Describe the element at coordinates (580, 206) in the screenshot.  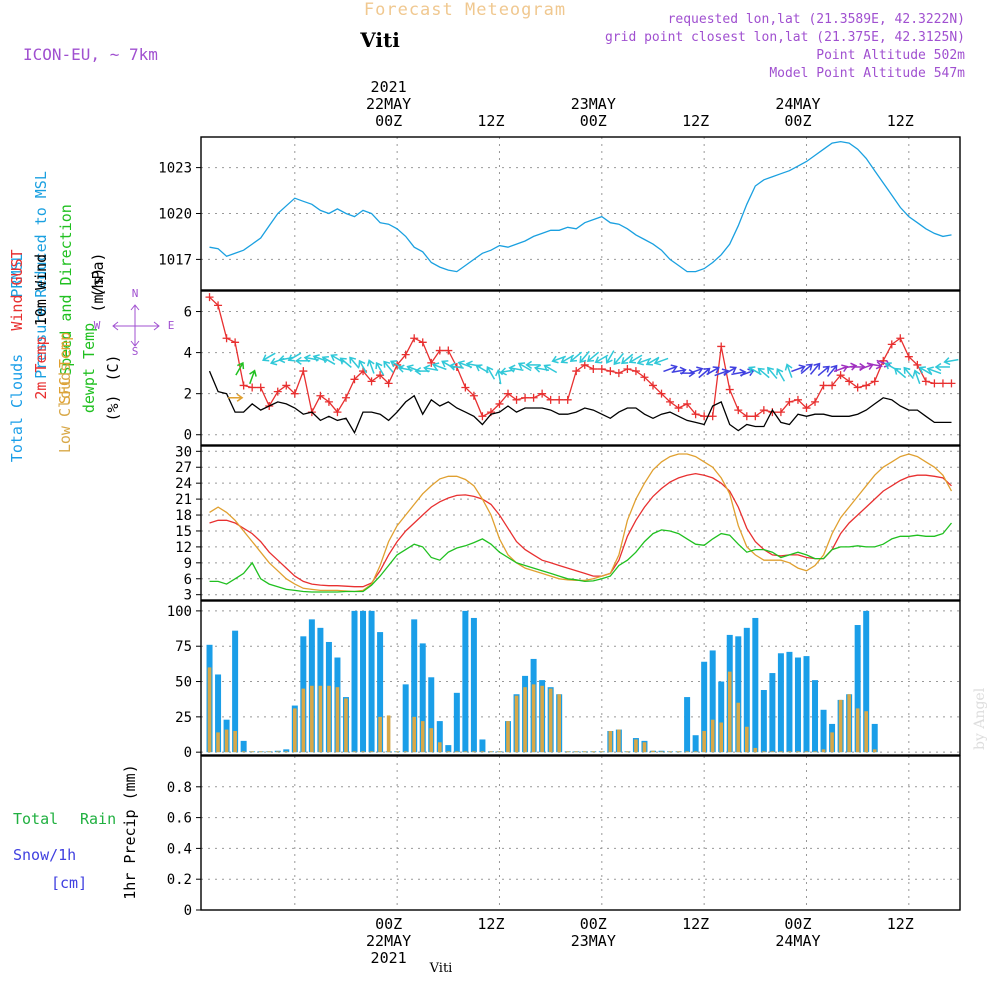
I see `series-prmsl` at that location.